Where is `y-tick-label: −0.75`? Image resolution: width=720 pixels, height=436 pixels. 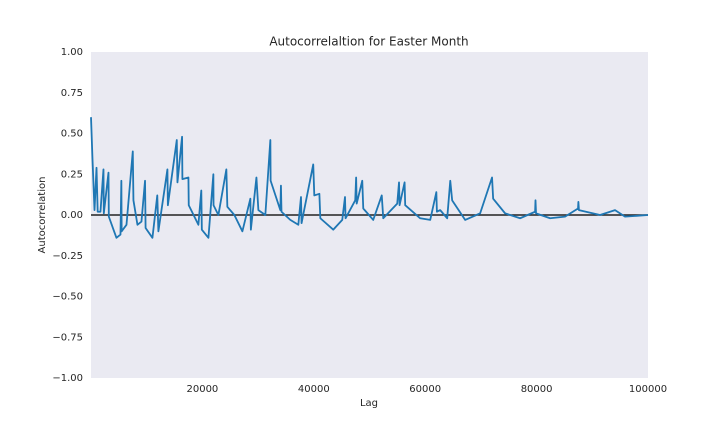
y-tick-label: −0.75 is located at coordinates (67, 337).